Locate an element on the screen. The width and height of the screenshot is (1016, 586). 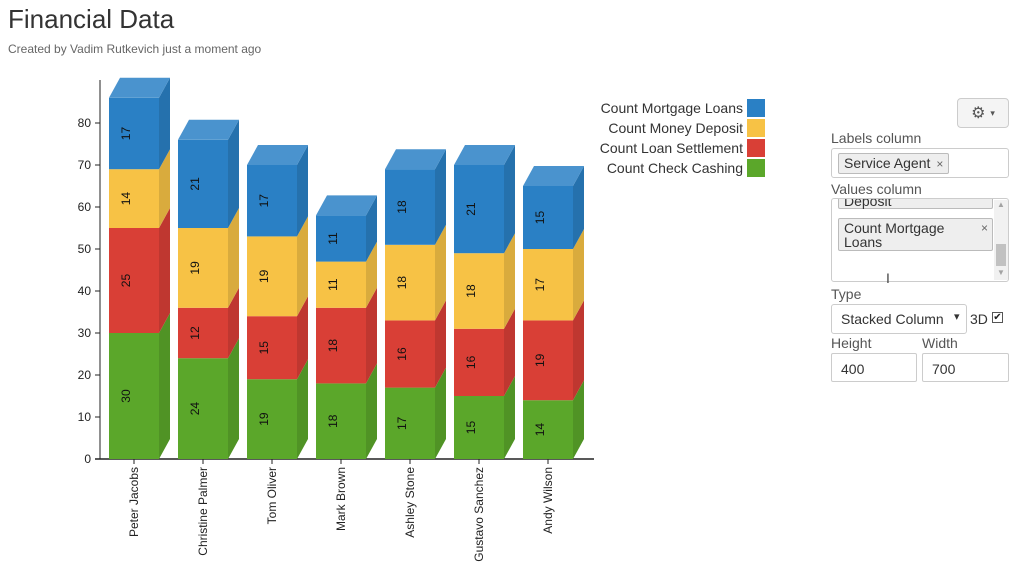
x-tick-label: Gustavo Sanchez is located at coordinates (479, 514).